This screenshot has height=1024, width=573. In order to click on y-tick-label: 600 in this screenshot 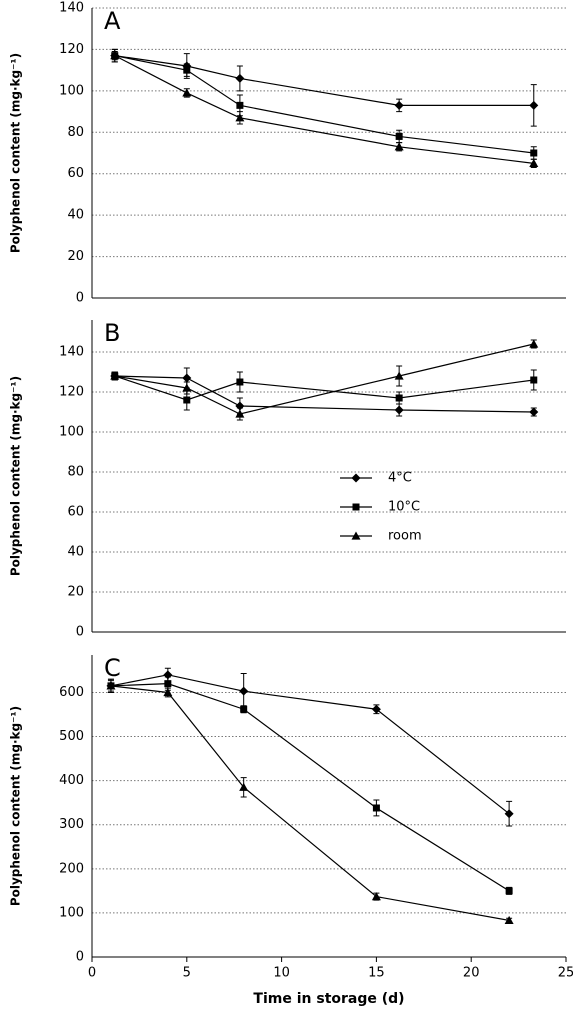, I will do `click(71, 692)`.